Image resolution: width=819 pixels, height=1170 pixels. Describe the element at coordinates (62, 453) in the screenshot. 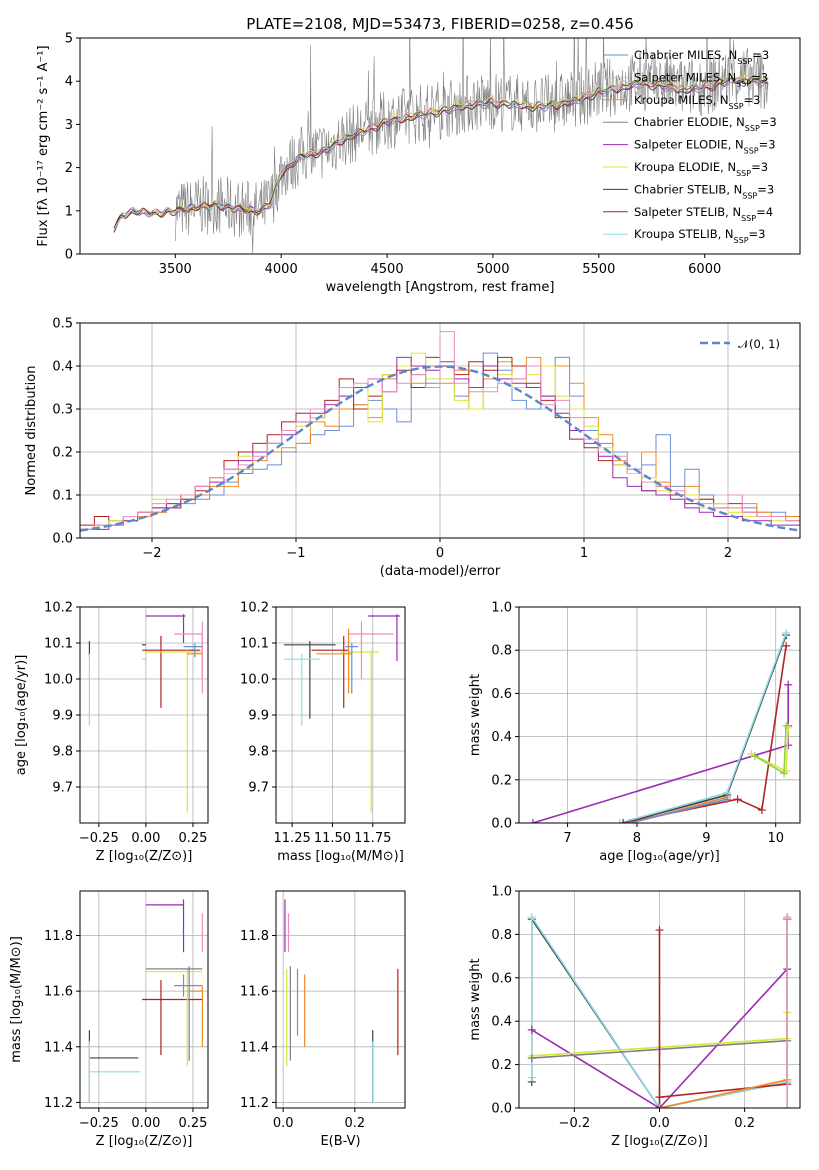

I see `y-tick-label: 0.2` at that location.